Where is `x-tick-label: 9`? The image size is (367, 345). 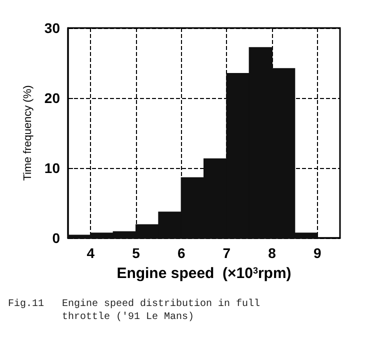 x-tick-label: 9 is located at coordinates (317, 253).